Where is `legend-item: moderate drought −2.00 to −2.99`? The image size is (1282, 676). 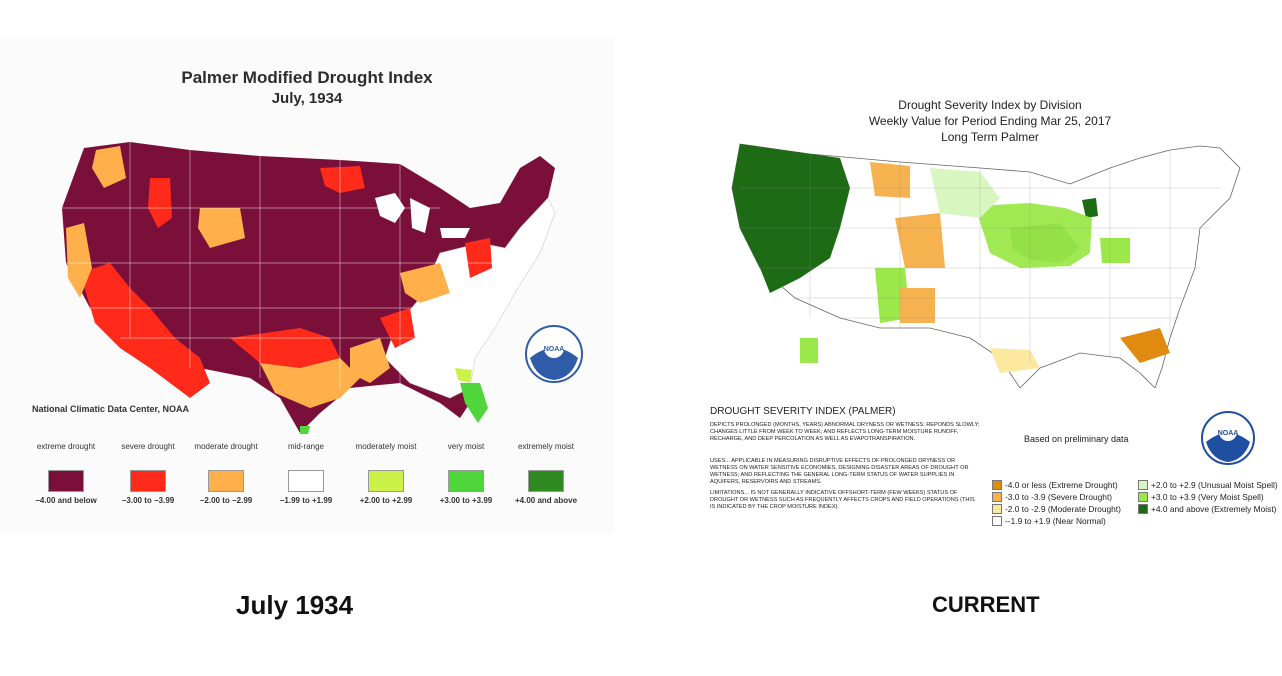 legend-item: moderate drought −2.00 to −2.99 is located at coordinates (226, 473).